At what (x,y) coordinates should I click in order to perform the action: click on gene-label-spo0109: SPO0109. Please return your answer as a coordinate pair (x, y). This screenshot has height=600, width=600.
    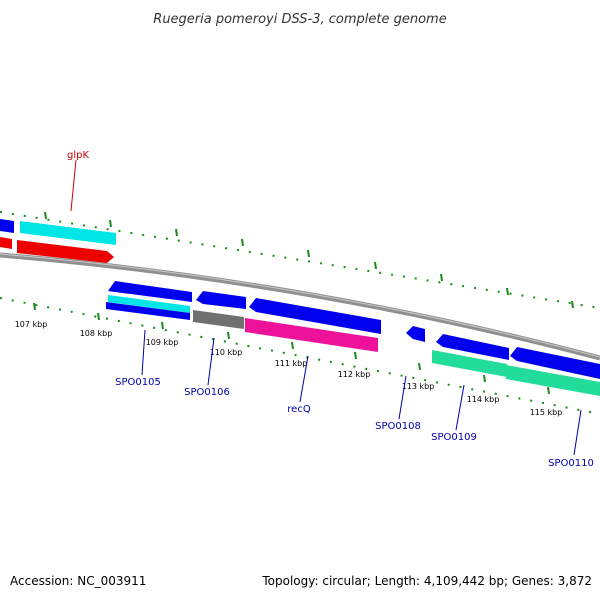
    Looking at the image, I should click on (454, 437).